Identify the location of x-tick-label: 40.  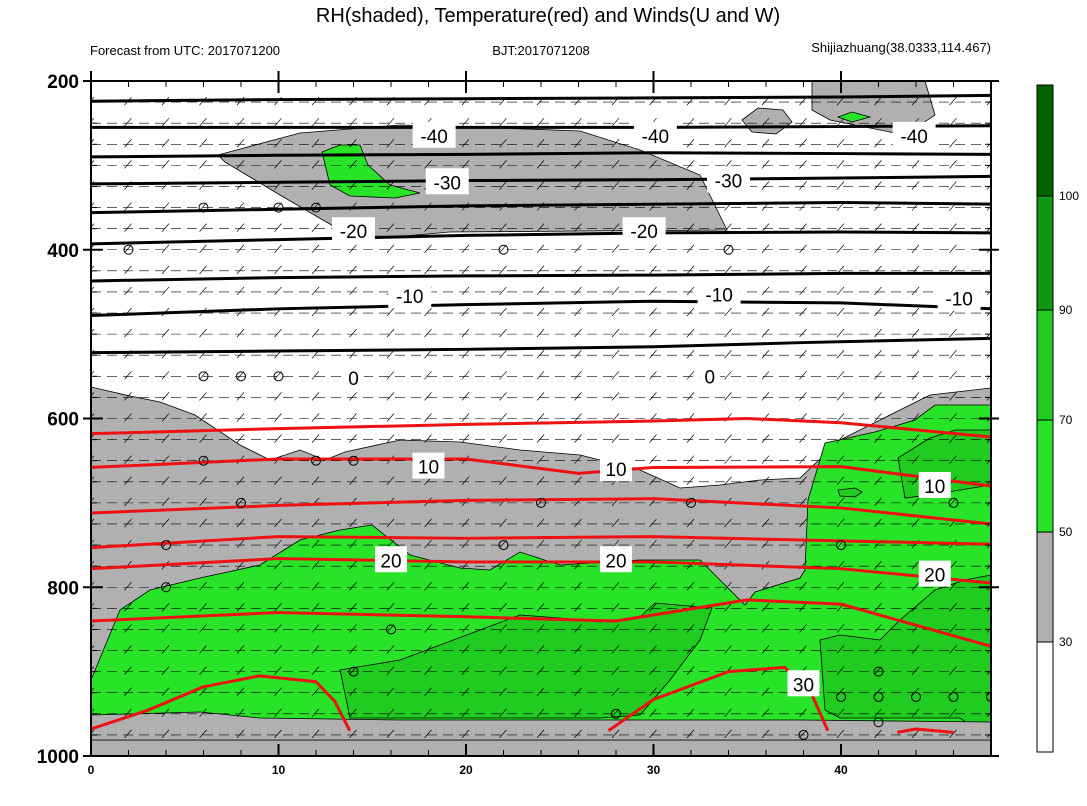
(841, 770).